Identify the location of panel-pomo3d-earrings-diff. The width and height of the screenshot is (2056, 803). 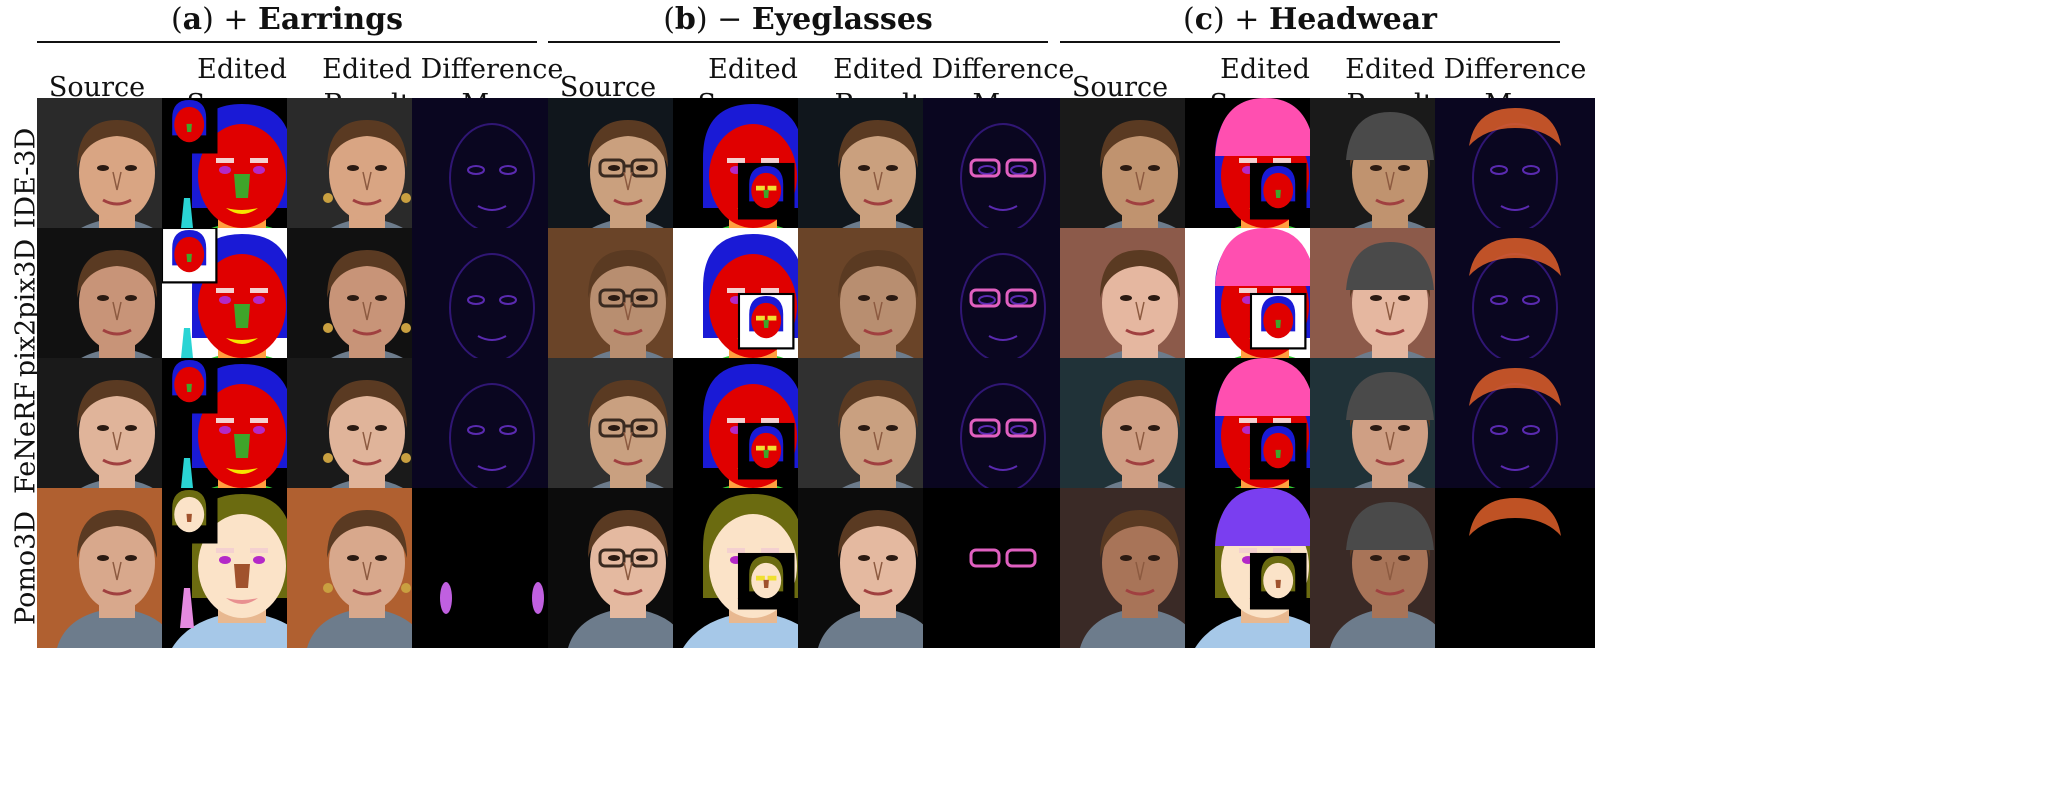
(492, 568).